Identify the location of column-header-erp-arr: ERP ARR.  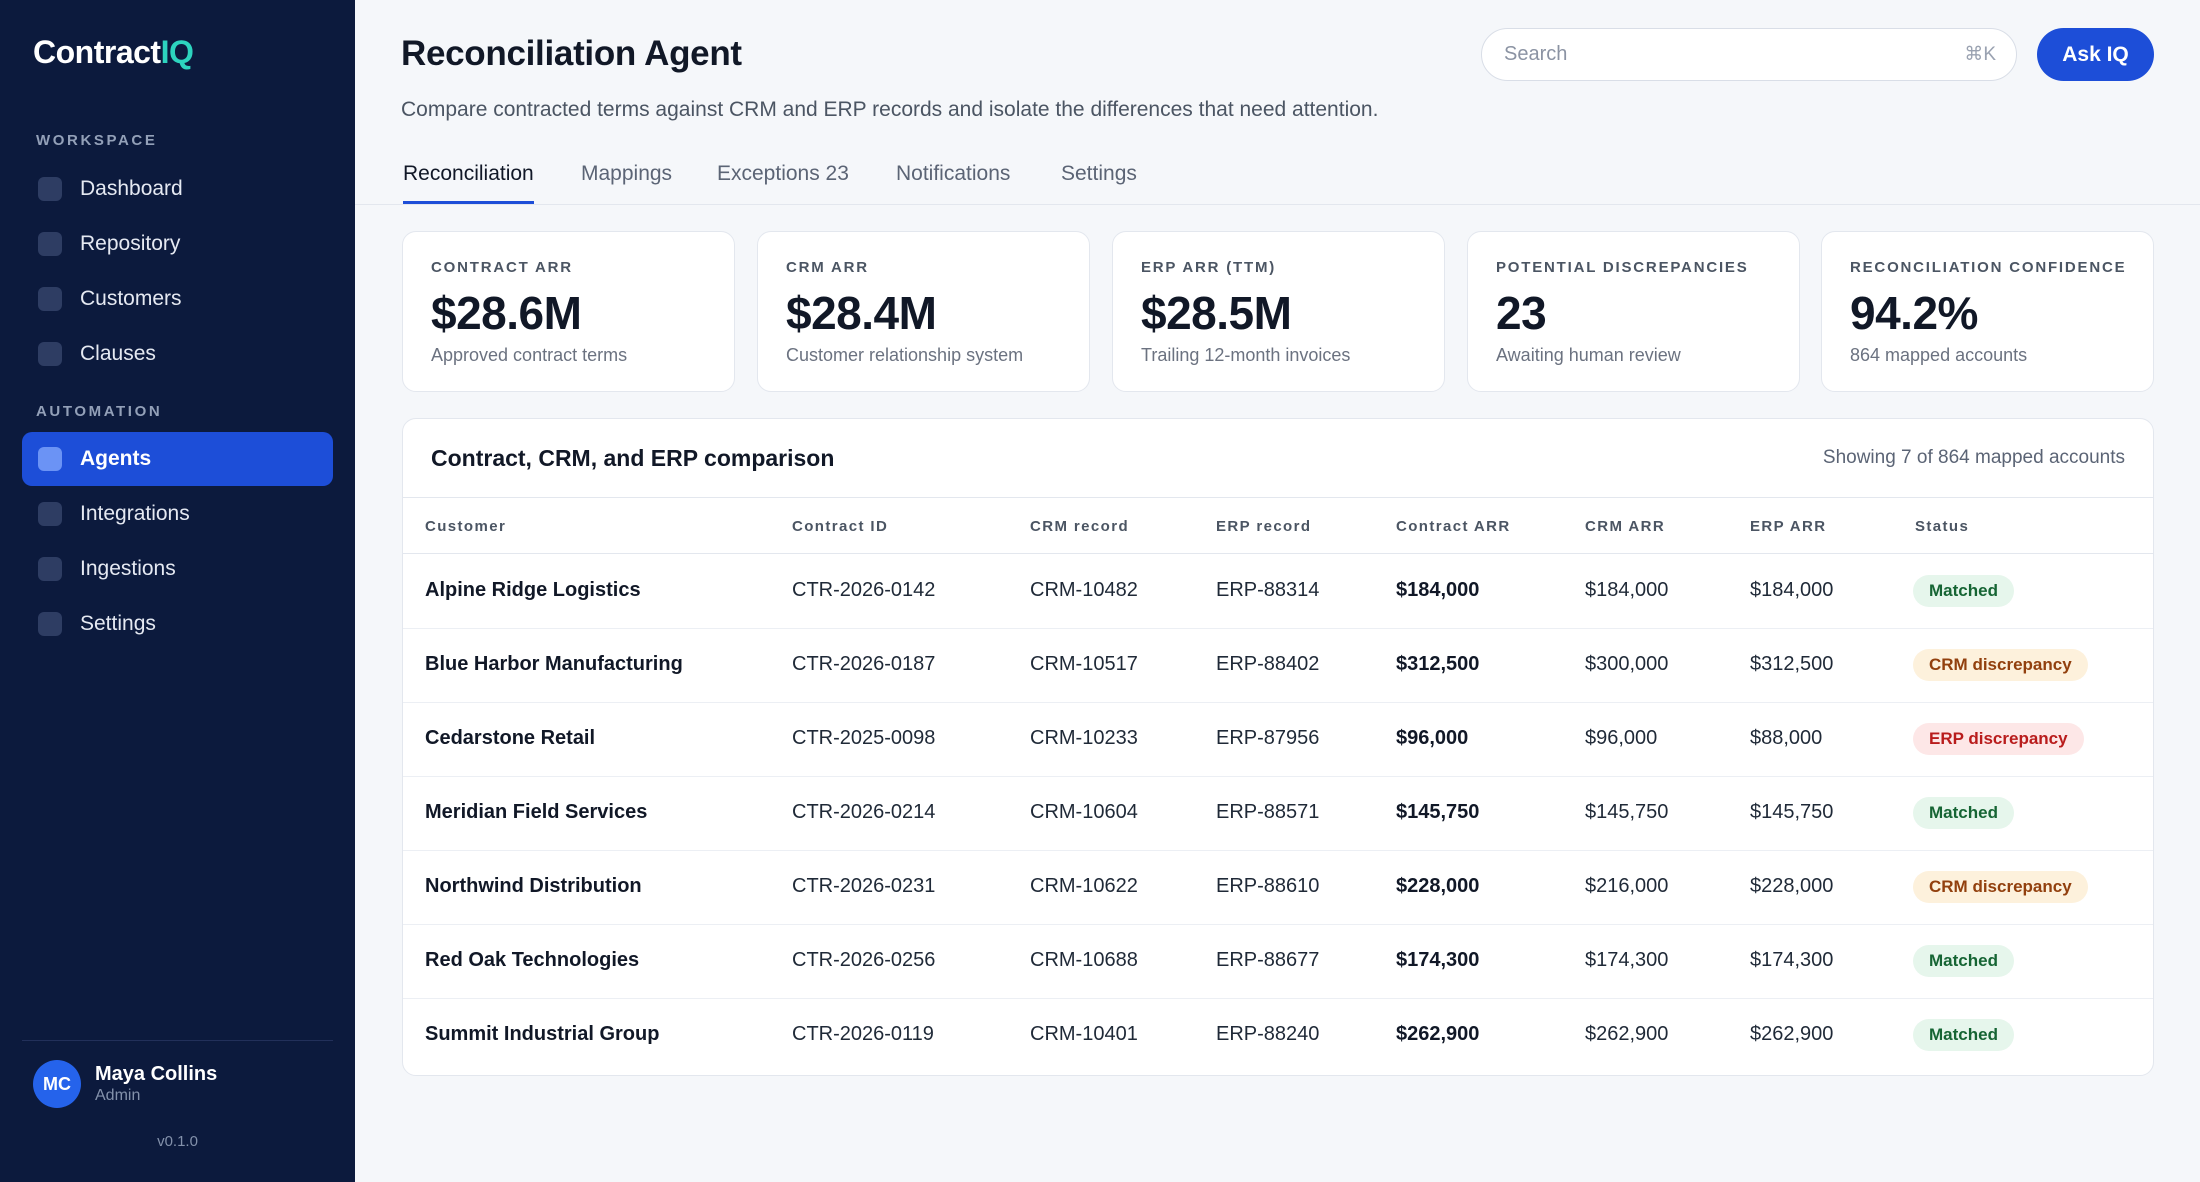
(1788, 526).